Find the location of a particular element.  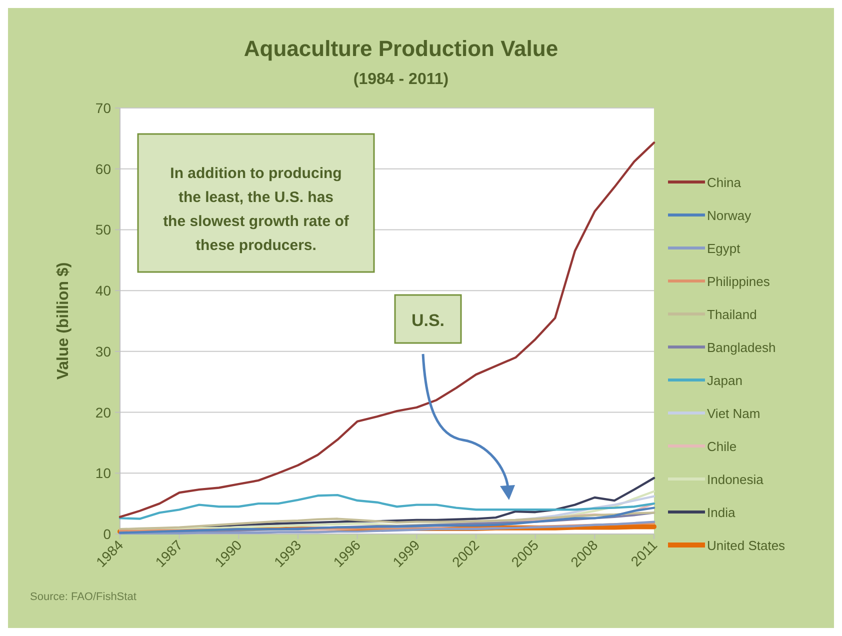

legend-label: United States is located at coordinates (746, 545).